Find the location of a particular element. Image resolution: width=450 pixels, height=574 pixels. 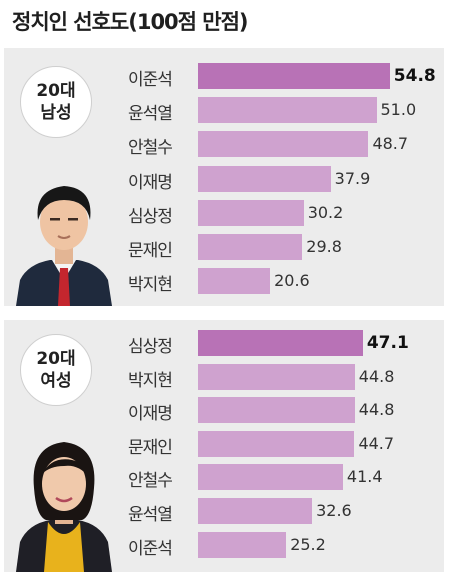

male-politician-photo is located at coordinates (64, 246).